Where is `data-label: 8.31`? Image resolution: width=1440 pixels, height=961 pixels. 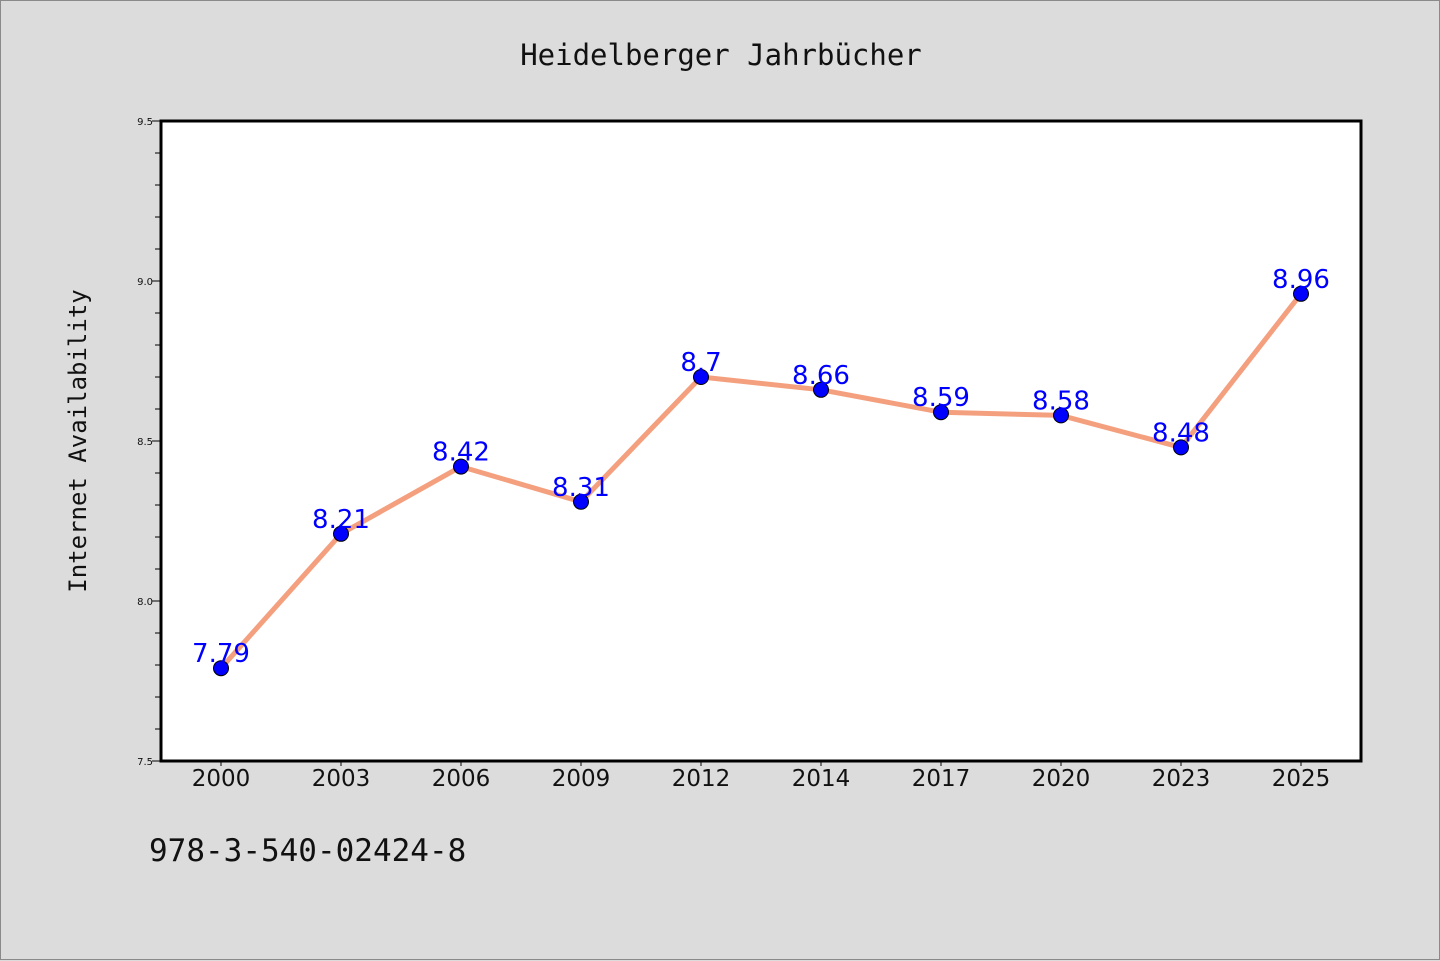
data-label: 8.31 is located at coordinates (581, 488).